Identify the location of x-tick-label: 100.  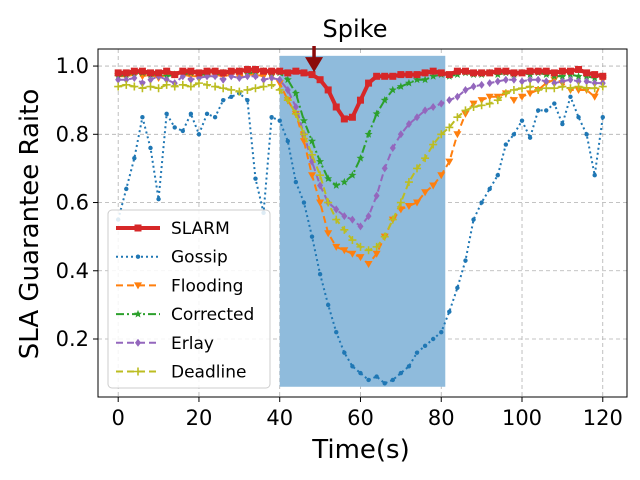
(522, 418).